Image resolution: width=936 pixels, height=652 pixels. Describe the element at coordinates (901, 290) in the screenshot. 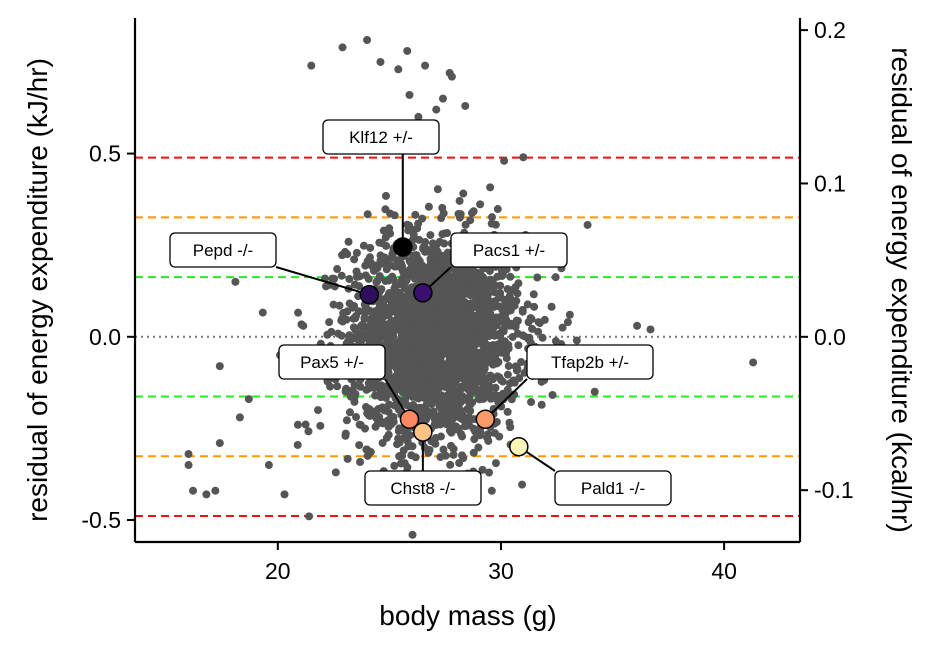

I see `y-axis-title-right: residual of energy expenditure (kcal/hr)` at that location.